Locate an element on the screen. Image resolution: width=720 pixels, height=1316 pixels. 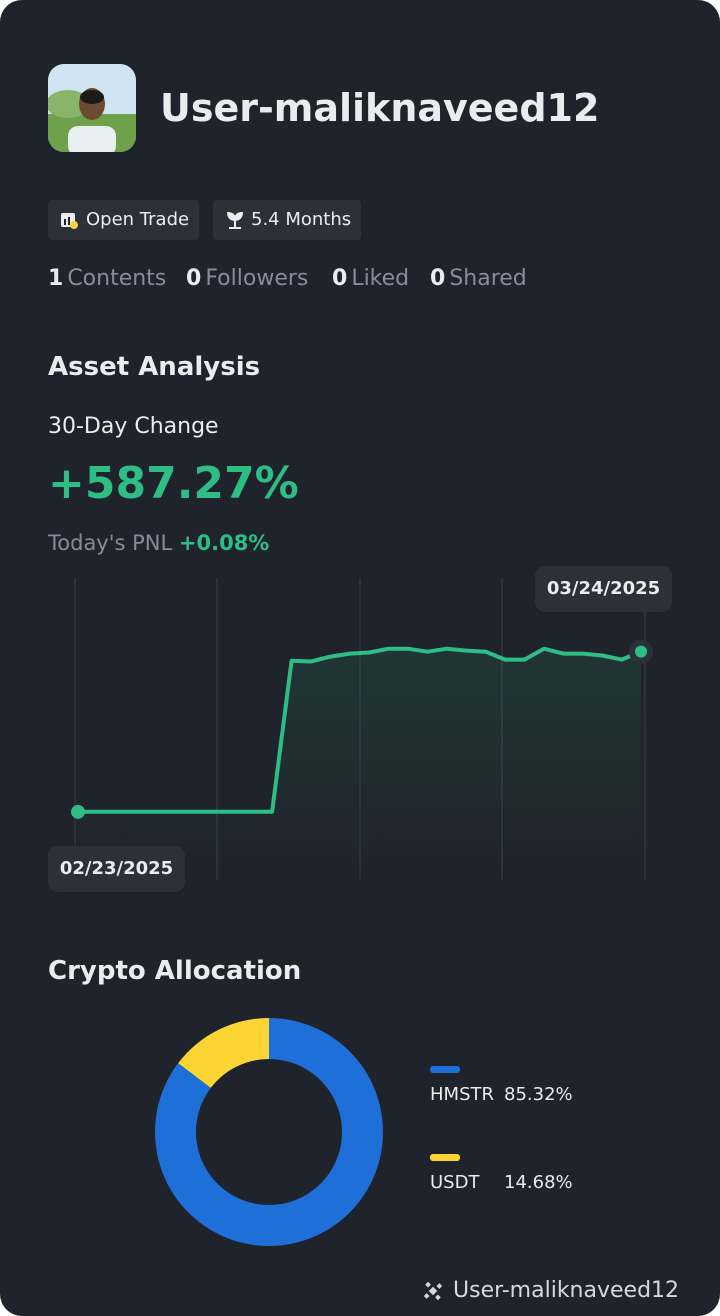
date-tooltip: 02/23/2025 is located at coordinates (116, 869).